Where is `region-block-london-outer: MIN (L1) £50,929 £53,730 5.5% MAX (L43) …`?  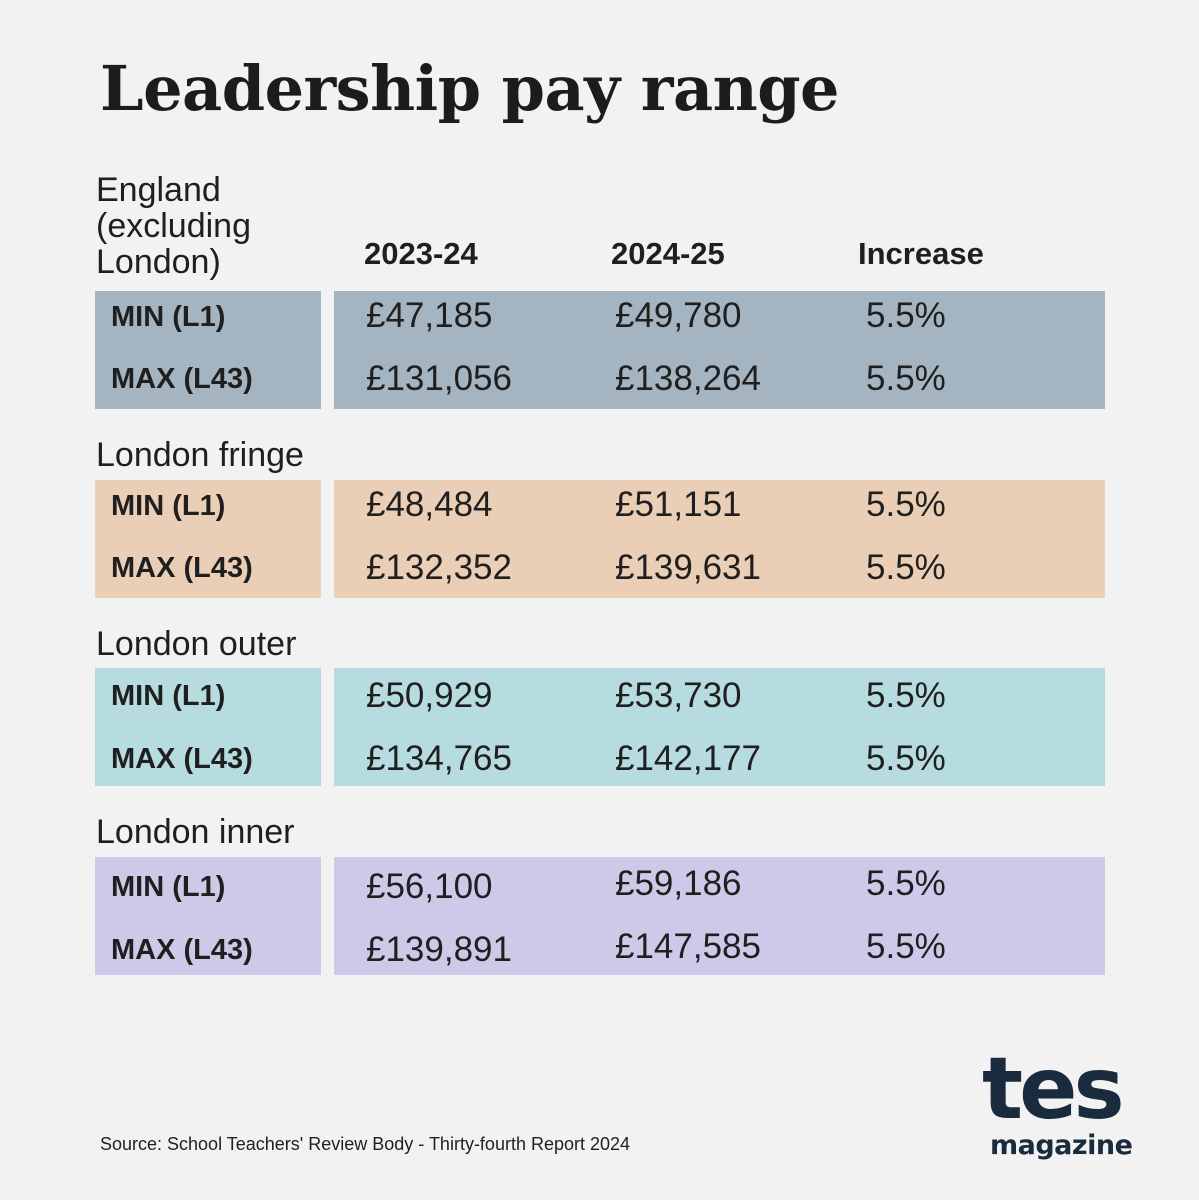 region-block-london-outer: MIN (L1) £50,929 £53,730 5.5% MAX (L43) … is located at coordinates (599, 727).